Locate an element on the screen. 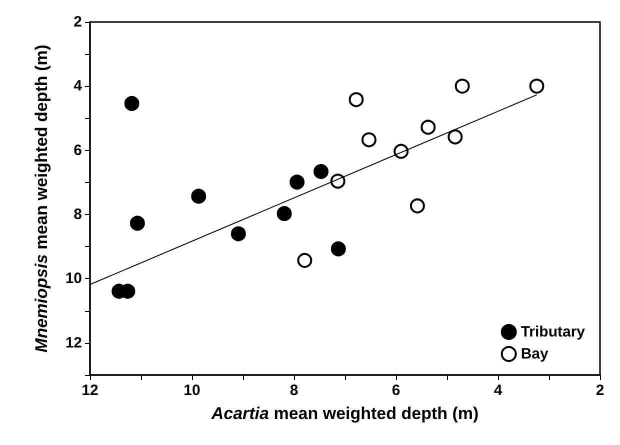 The image size is (620, 445). x-tick-label: 10 is located at coordinates (192, 390).